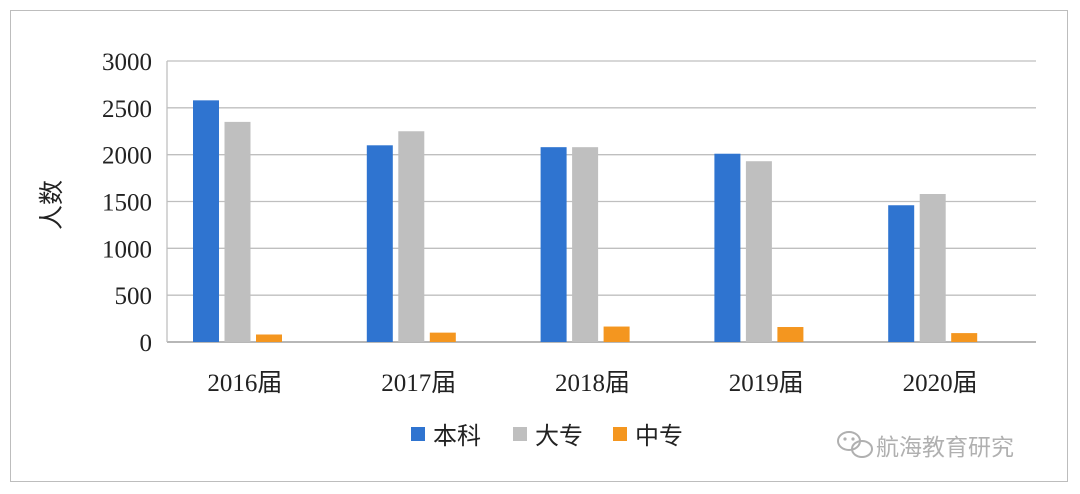  Describe the element at coordinates (127, 156) in the screenshot. I see `y-tick-label: 2000` at that location.